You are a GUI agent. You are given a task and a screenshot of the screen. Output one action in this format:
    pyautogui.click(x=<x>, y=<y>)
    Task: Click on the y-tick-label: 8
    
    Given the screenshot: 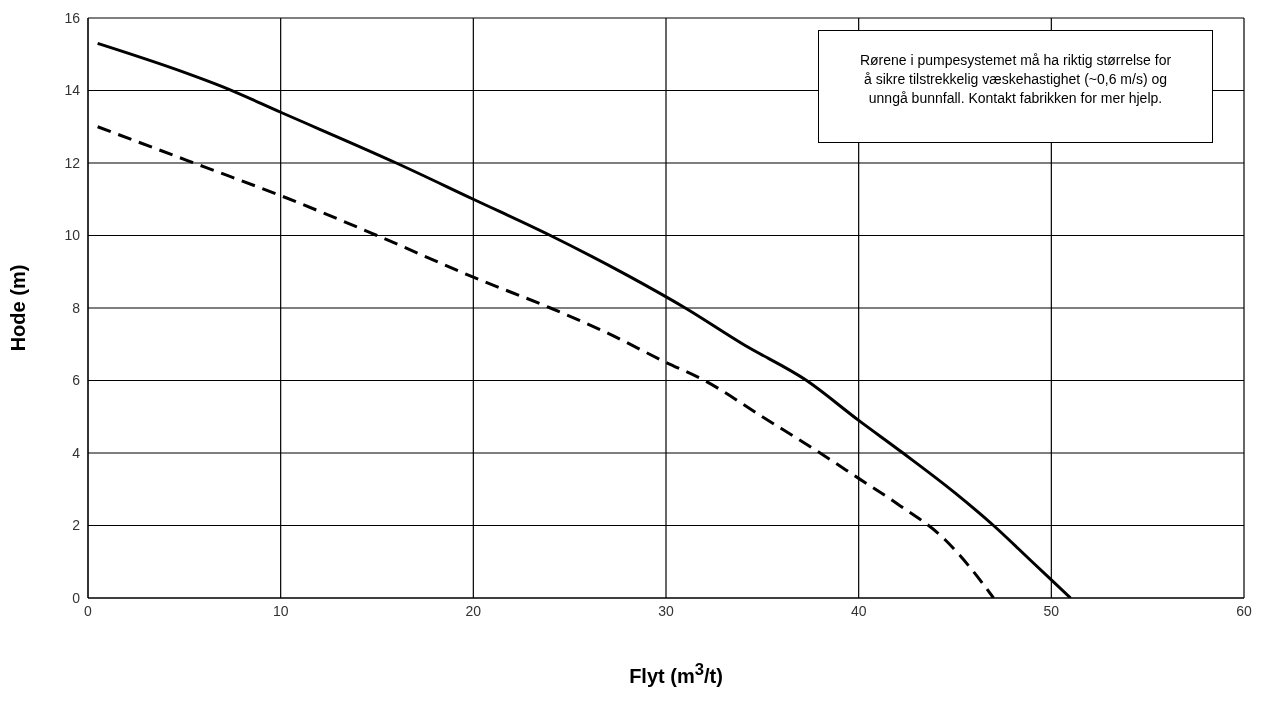 What is the action you would take?
    pyautogui.click(x=76, y=307)
    